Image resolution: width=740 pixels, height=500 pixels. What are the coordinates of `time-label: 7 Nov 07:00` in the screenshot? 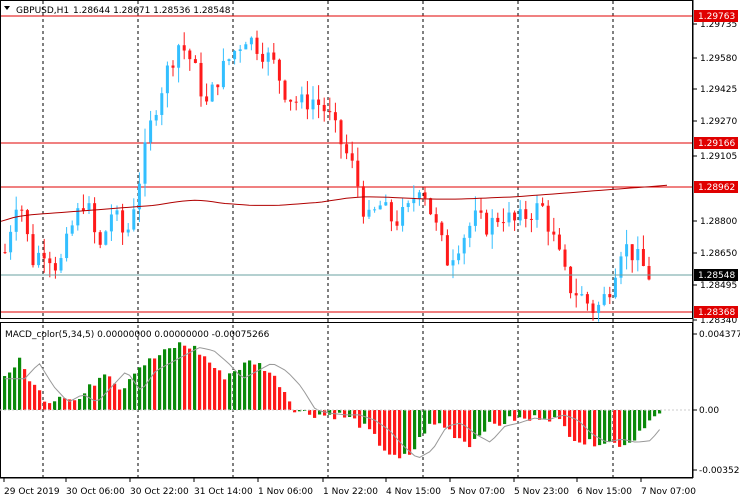 It's located at (668, 492).